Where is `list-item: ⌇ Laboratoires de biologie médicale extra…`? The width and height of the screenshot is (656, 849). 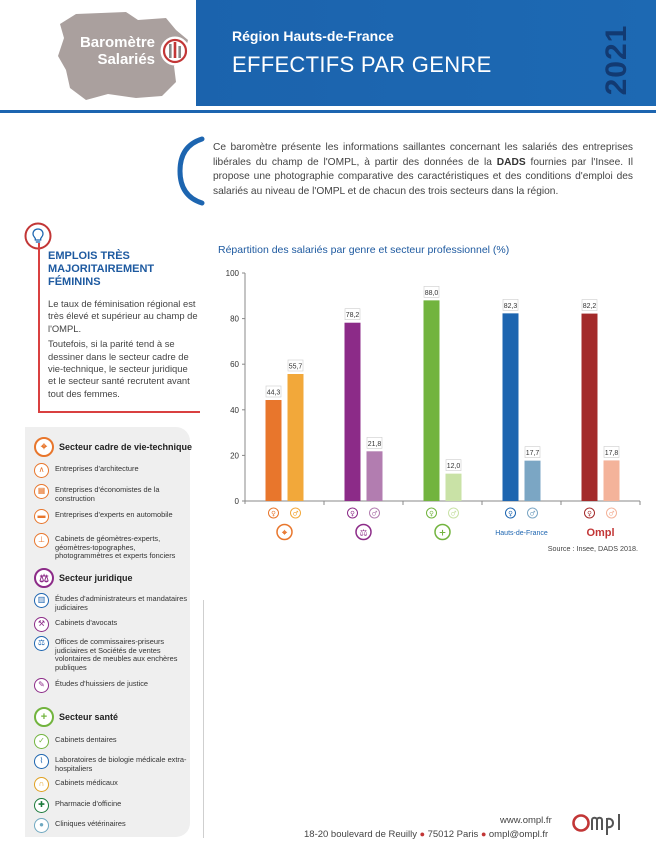 list-item: ⌇ Laboratoires de biologie médicale extra… is located at coordinates (111, 763).